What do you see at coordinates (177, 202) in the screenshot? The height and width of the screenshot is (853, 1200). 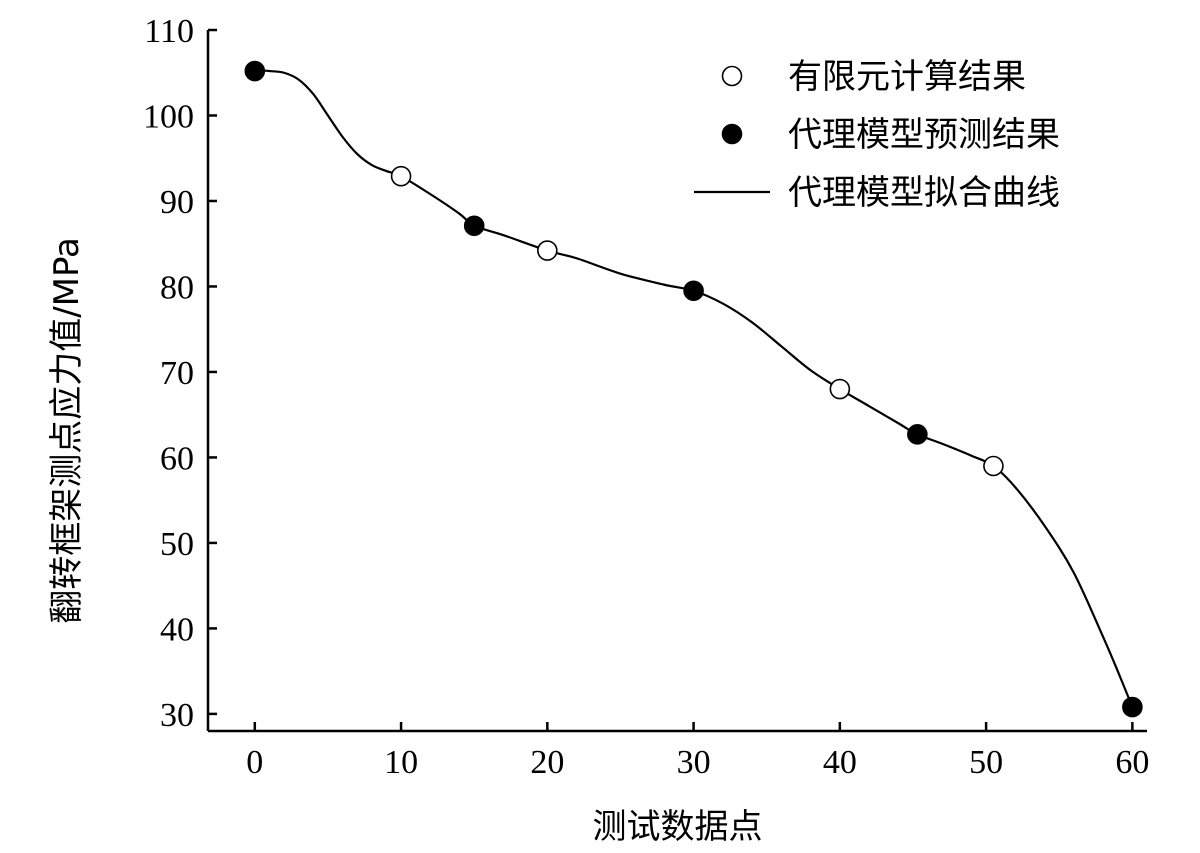 I see `y-tick-label: 90` at bounding box center [177, 202].